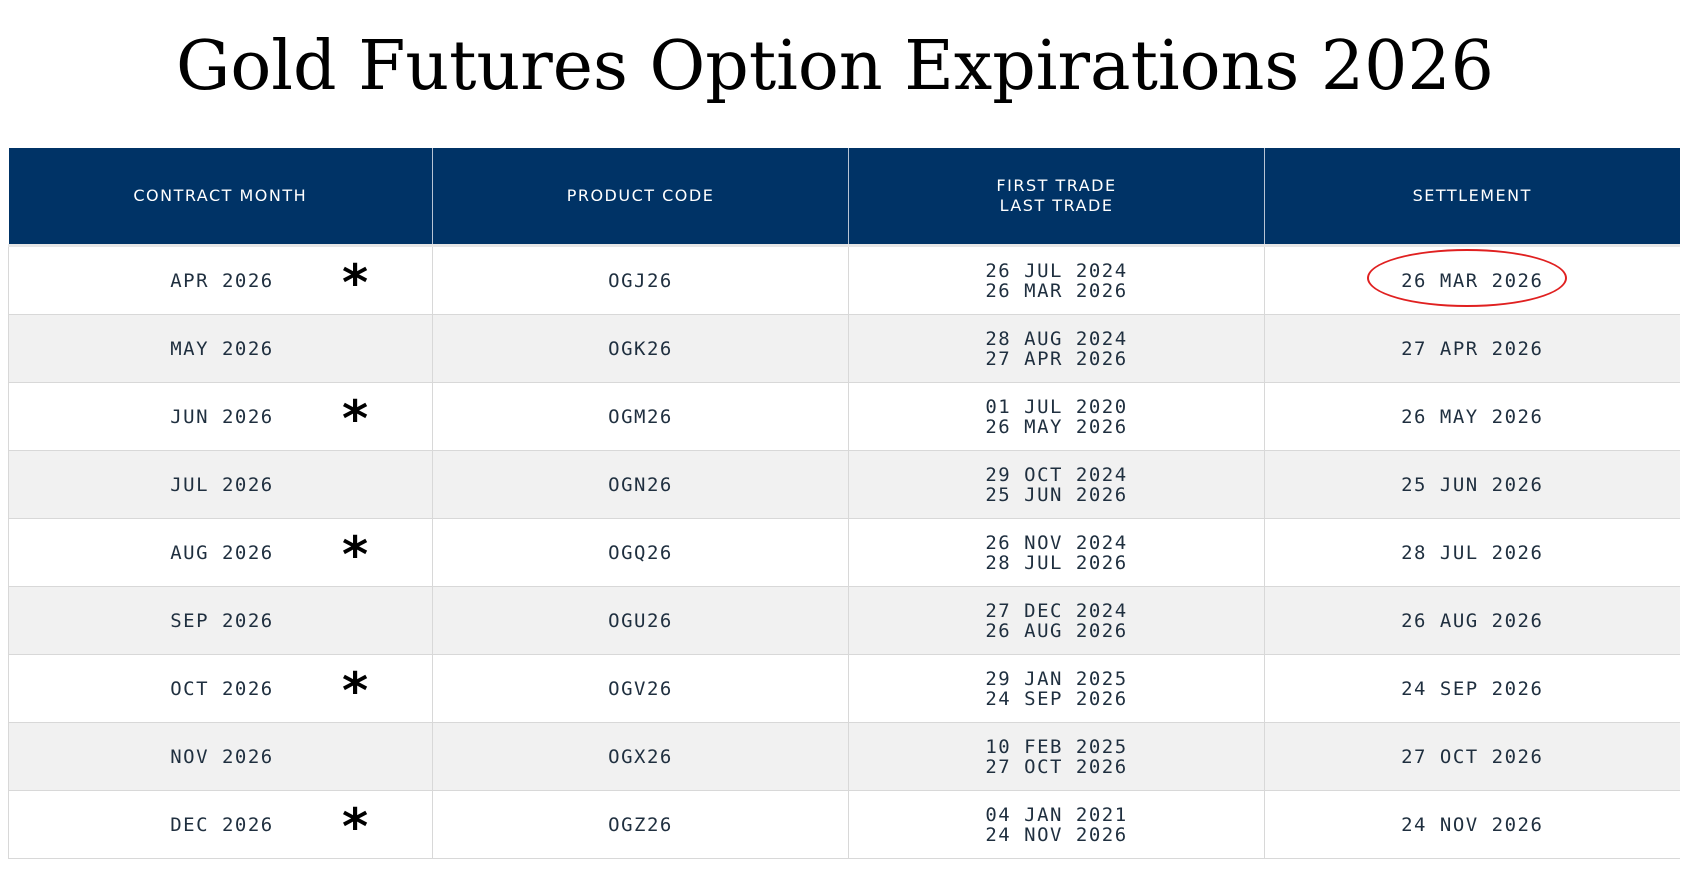 Image resolution: width=1683 pixels, height=896 pixels. Describe the element at coordinates (1056, 338) in the screenshot. I see `first-trade-date: 28 AUG 2024` at that location.